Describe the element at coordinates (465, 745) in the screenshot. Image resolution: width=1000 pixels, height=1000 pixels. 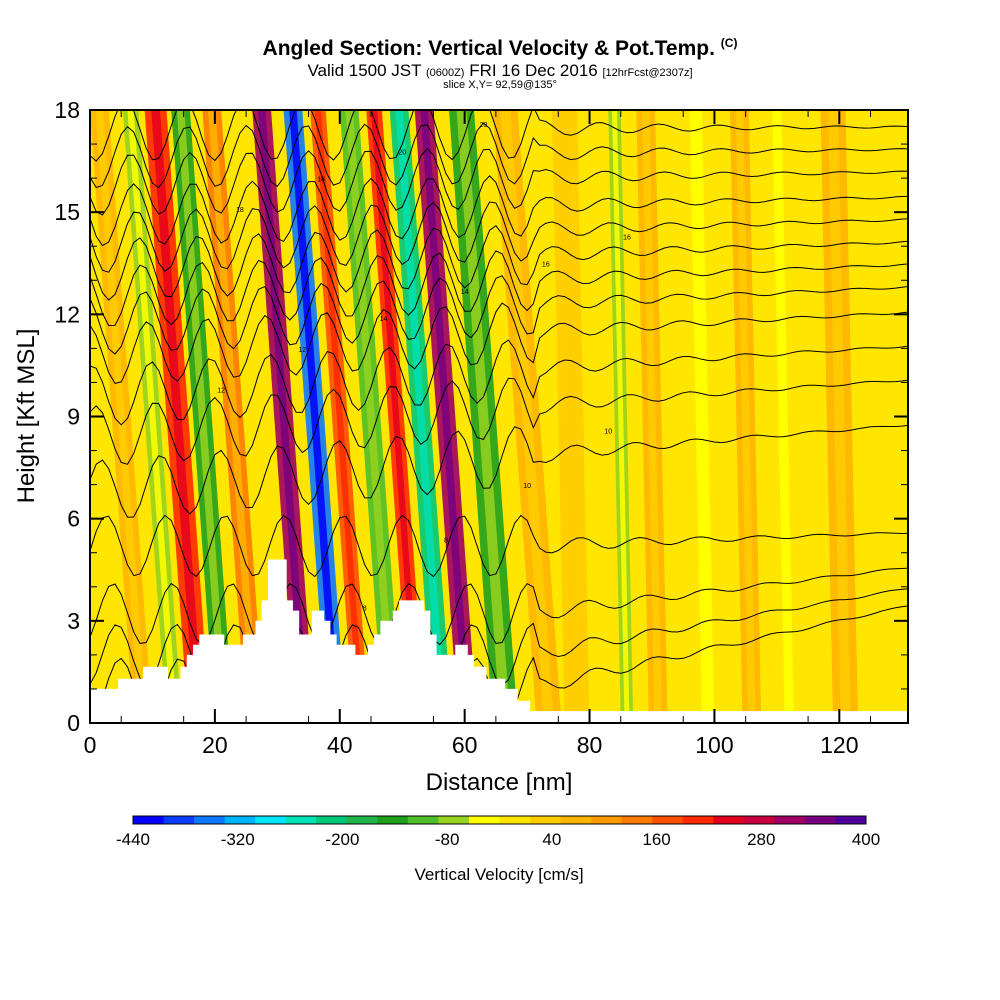
I see `x-tick-label: 60` at that location.